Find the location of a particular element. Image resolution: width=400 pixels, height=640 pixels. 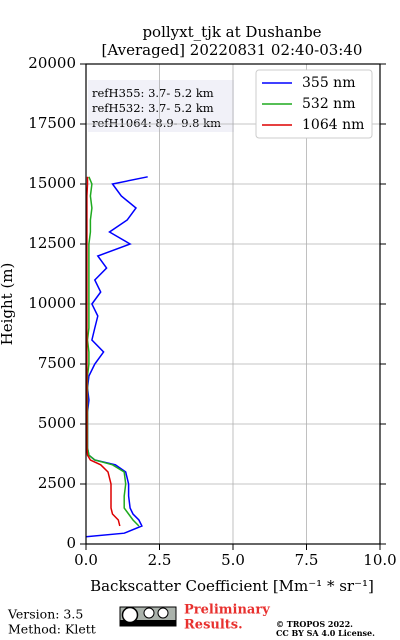

y-tick-label: 5000 is located at coordinates (57, 423).